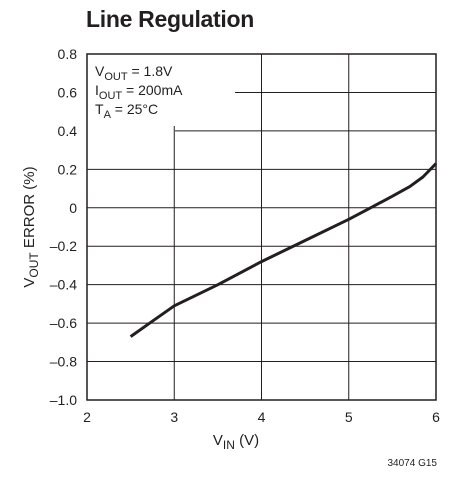 The width and height of the screenshot is (453, 485). I want to click on condition-annotation: TA = 25°C, so click(126, 111).